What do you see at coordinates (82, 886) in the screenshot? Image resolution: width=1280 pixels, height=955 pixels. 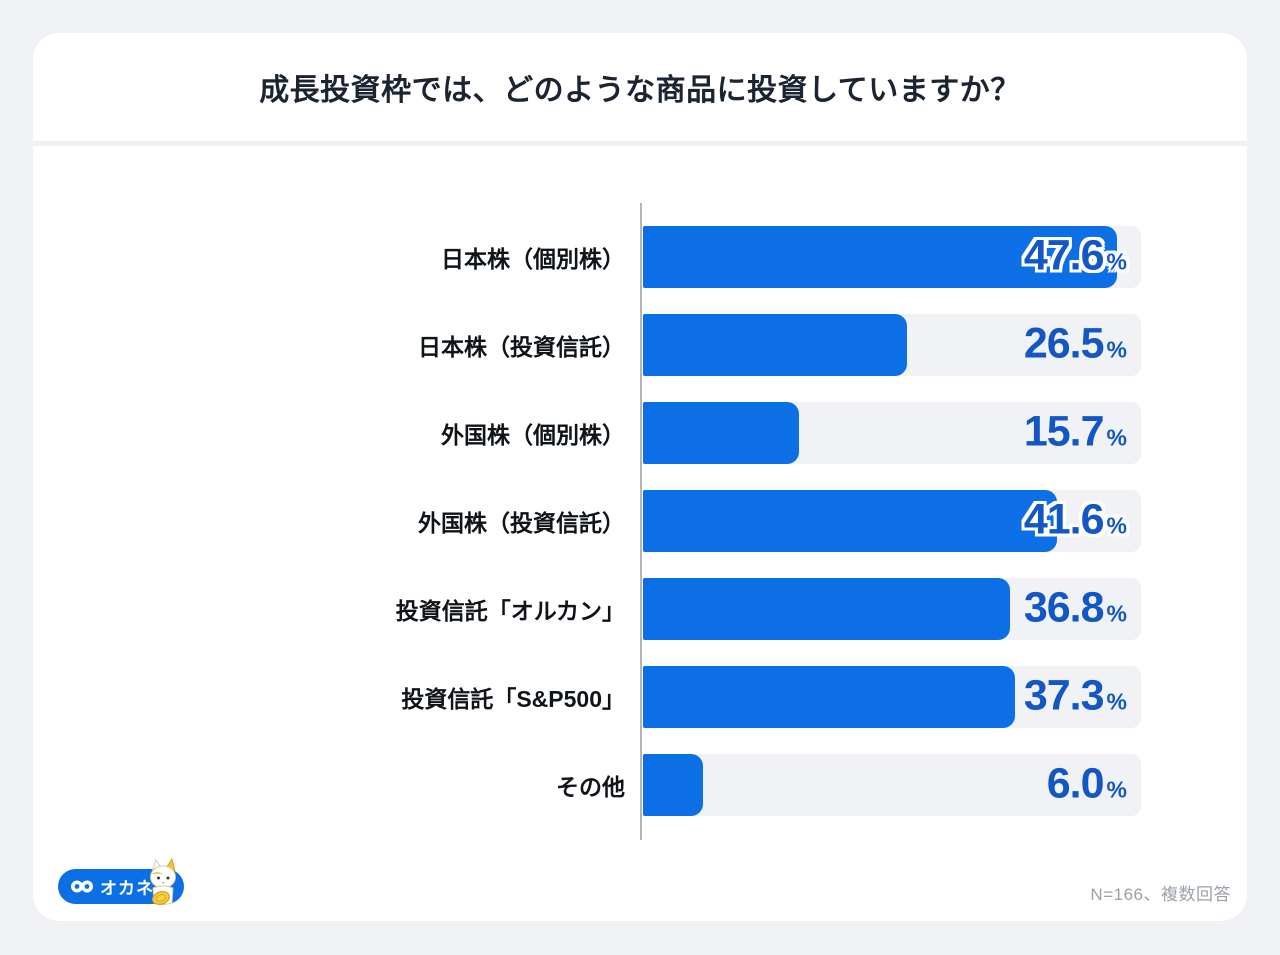 I see `infinity-logo-icon` at bounding box center [82, 886].